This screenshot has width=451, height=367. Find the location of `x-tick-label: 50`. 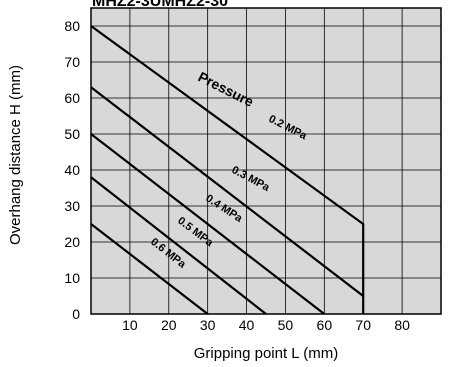

x-tick-label: 50 is located at coordinates (286, 325).